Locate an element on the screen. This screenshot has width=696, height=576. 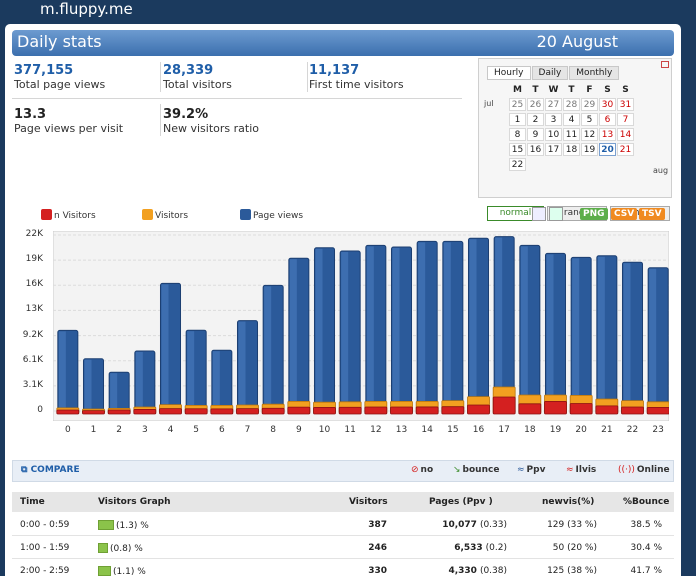
bounce-icon: ↘ is located at coordinates (457, 470).